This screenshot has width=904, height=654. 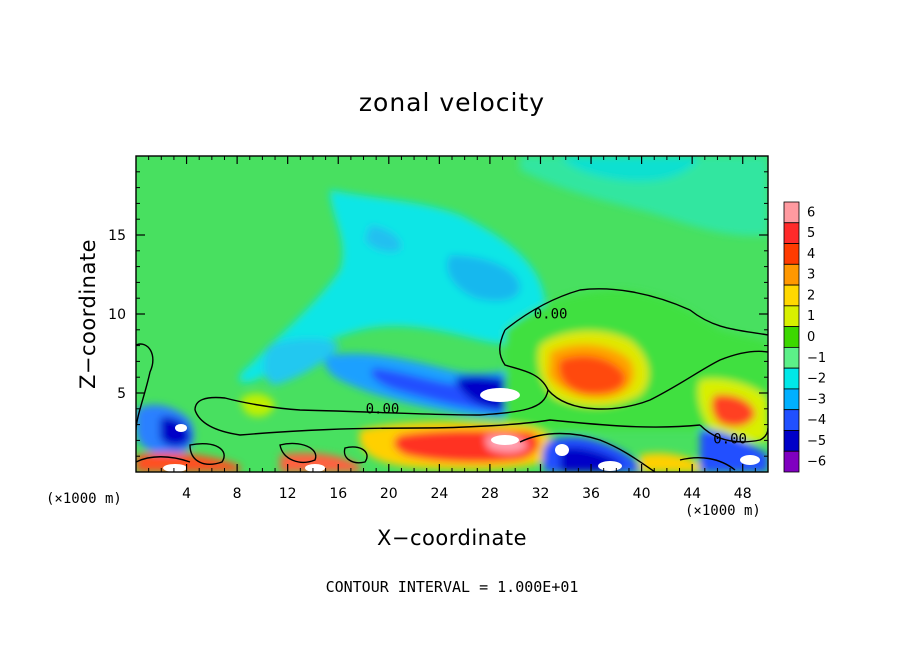 What do you see at coordinates (121, 394) in the screenshot?
I see `y-tick-label: 5` at bounding box center [121, 394].